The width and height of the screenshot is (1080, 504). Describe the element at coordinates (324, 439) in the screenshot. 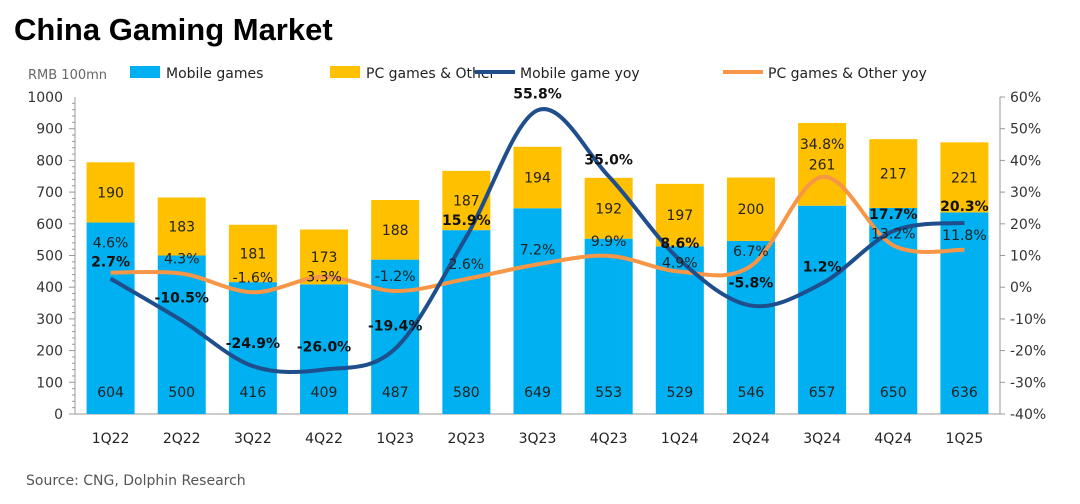

I see `x-tick-label: 4Q22` at that location.